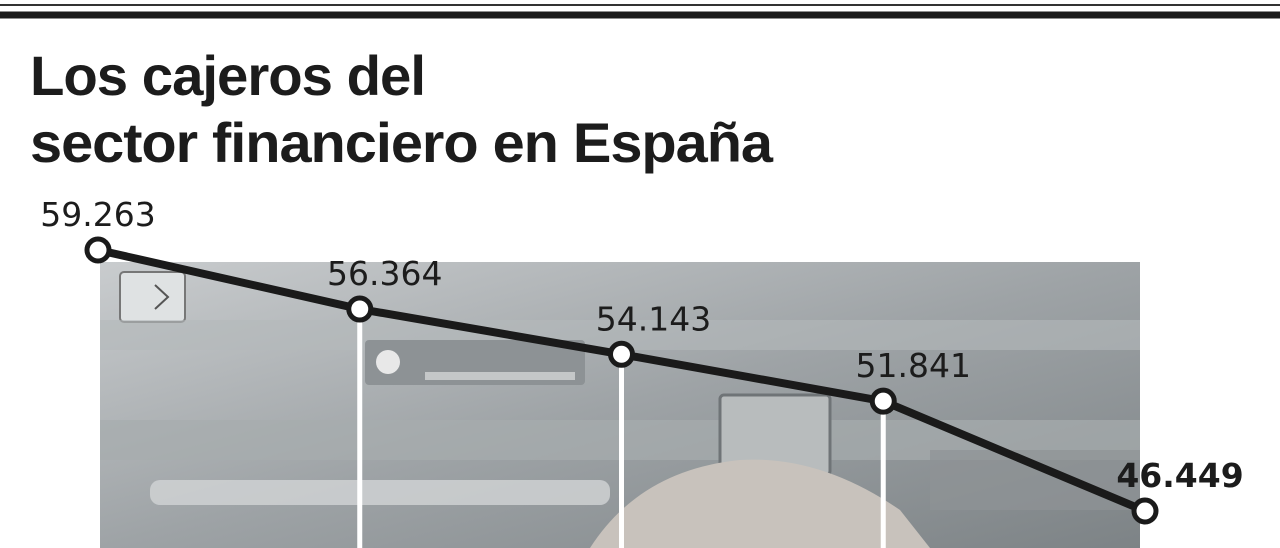 The height and width of the screenshot is (548, 1280). Describe the element at coordinates (913, 365) in the screenshot. I see `data-label: 51.841` at that location.